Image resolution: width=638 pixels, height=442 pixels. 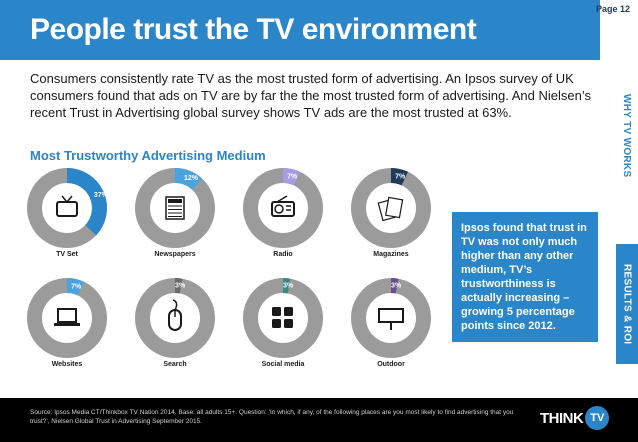 I want to click on thinktv-logo: THINK TV, so click(x=575, y=418).